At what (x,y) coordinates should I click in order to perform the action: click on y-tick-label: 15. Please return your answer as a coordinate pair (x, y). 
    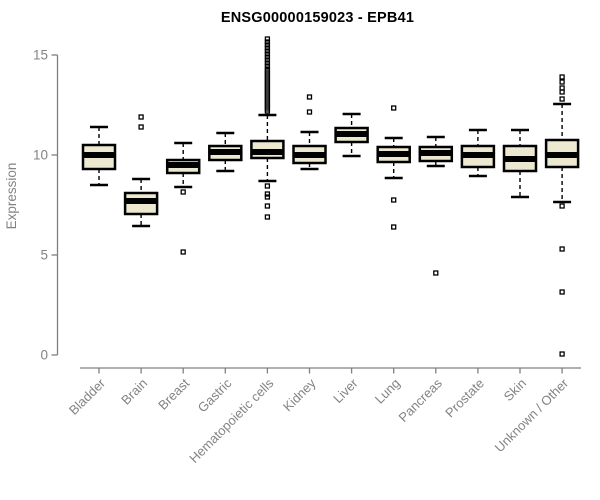
    Looking at the image, I should click on (40, 55).